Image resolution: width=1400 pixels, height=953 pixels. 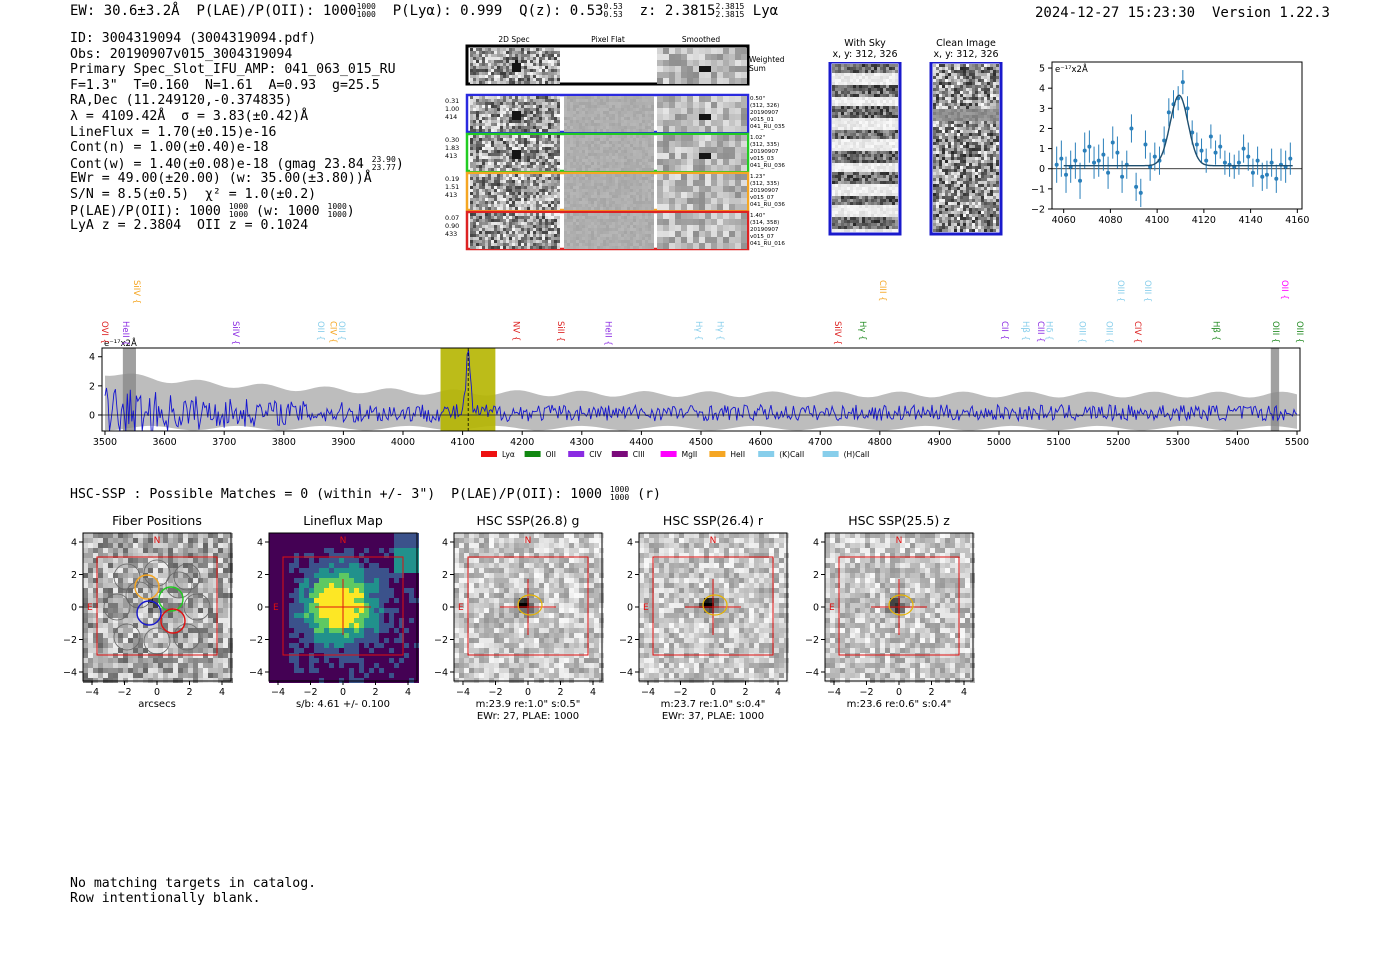 I want to click on stamp-xtick-label: −2, so click(x=495, y=692).